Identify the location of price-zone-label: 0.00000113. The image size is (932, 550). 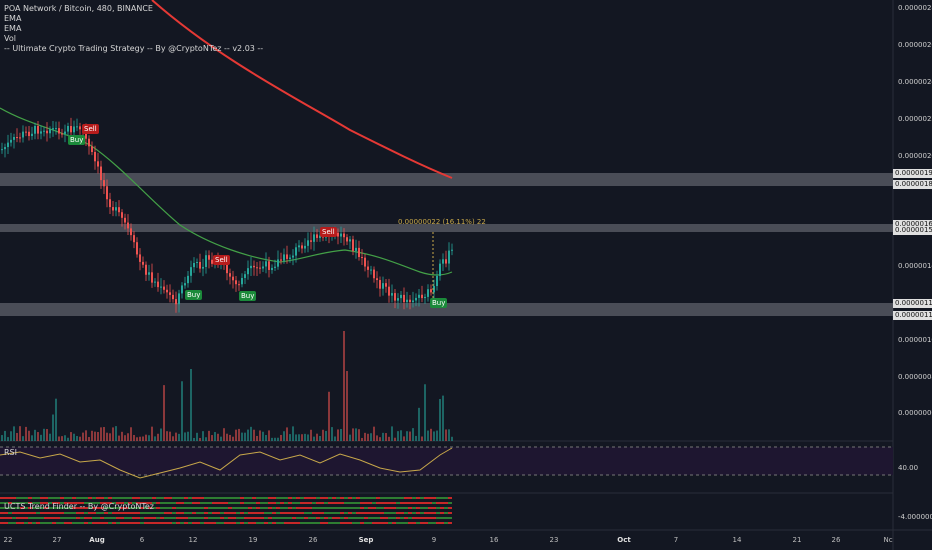
(912, 315).